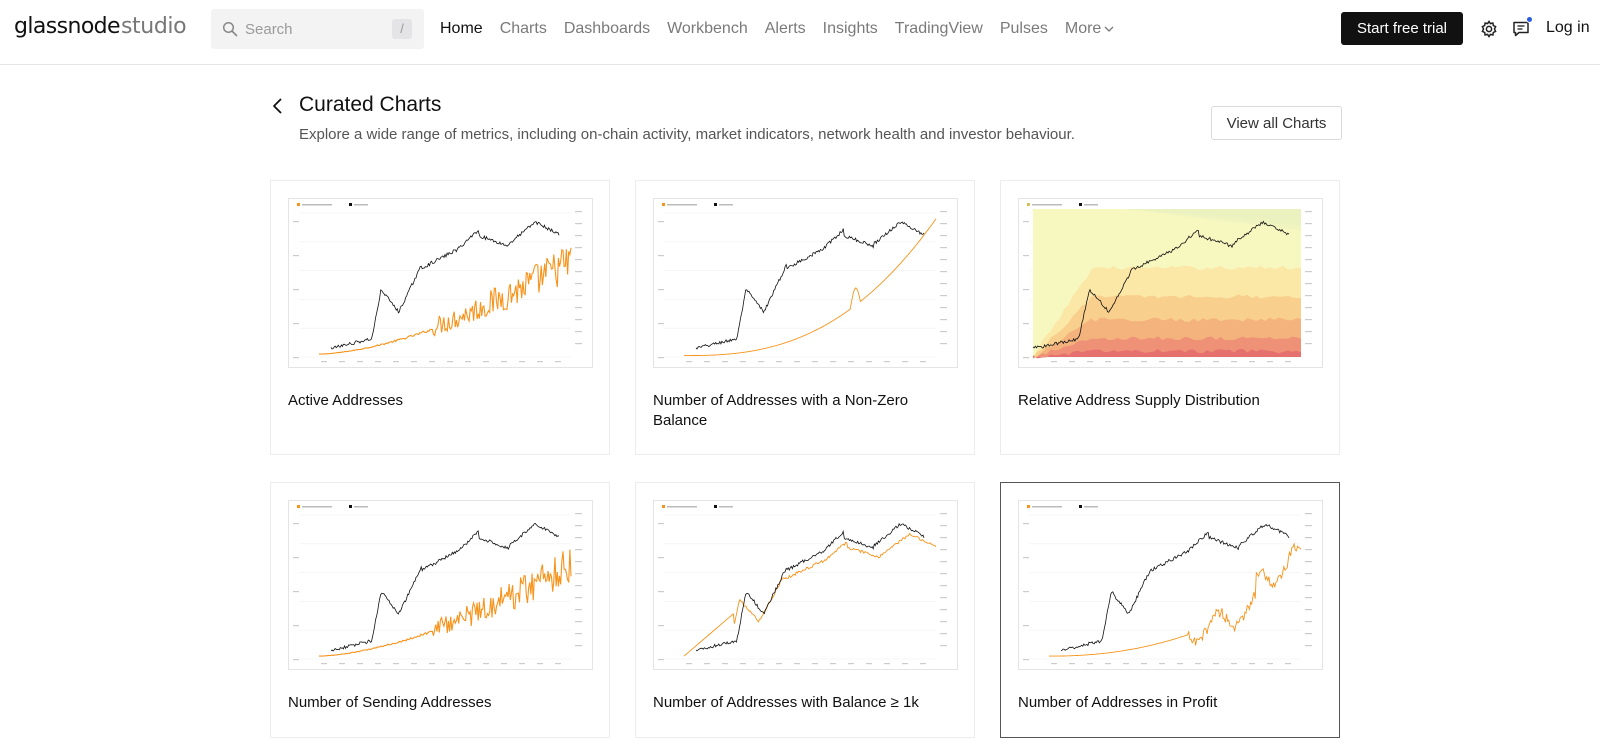 This screenshot has width=1600, height=752. What do you see at coordinates (1023, 28) in the screenshot?
I see `nav-pulses: Pulses` at bounding box center [1023, 28].